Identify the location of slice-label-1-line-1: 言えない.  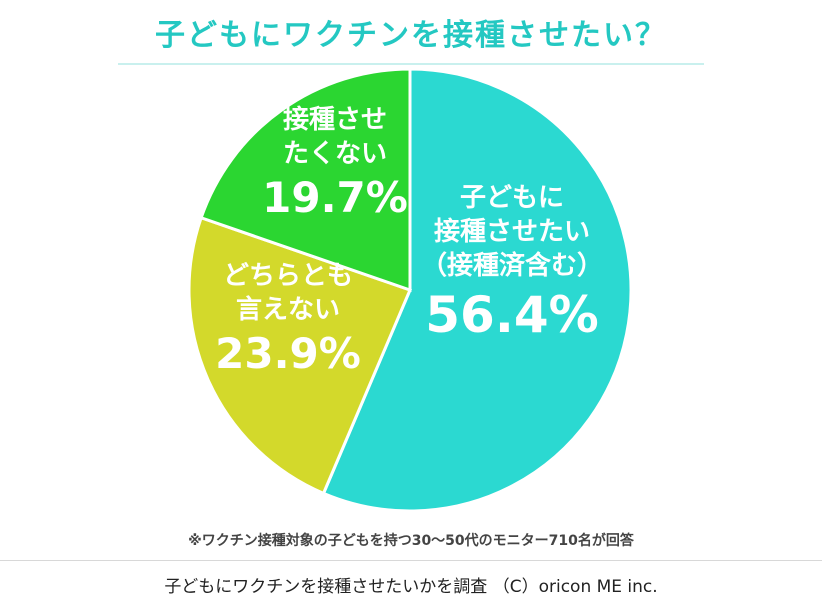
(288, 310).